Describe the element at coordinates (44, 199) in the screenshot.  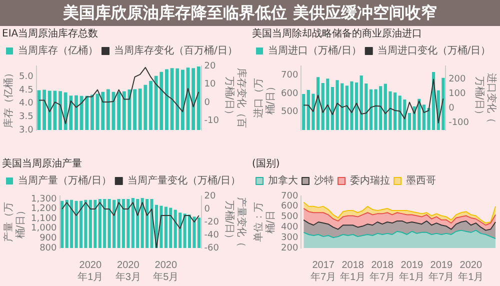
I see `y-tick-label: 1,300` at that location.